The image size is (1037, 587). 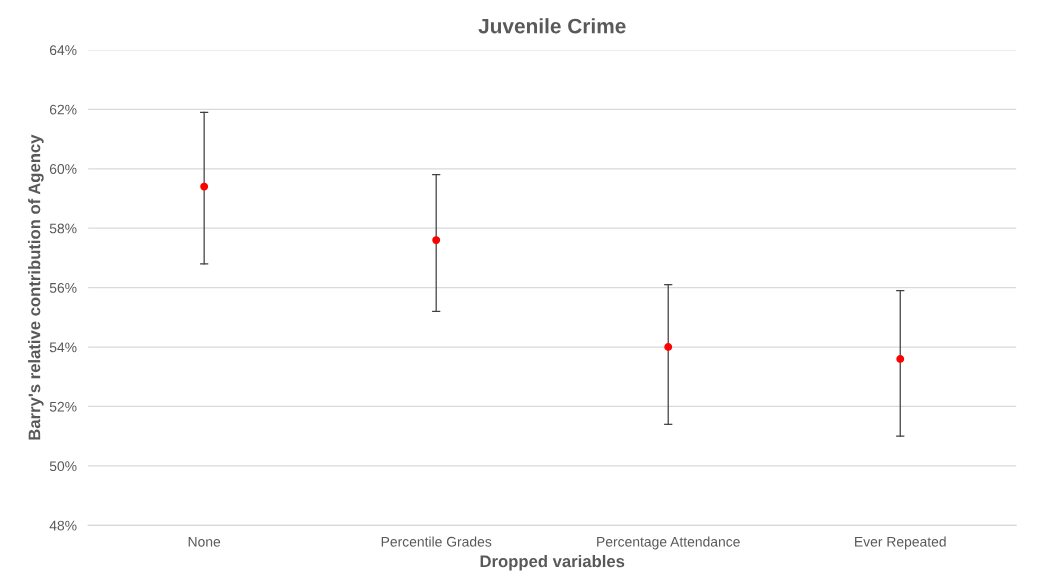 I want to click on y-tick-label: 50%, so click(x=63, y=466).